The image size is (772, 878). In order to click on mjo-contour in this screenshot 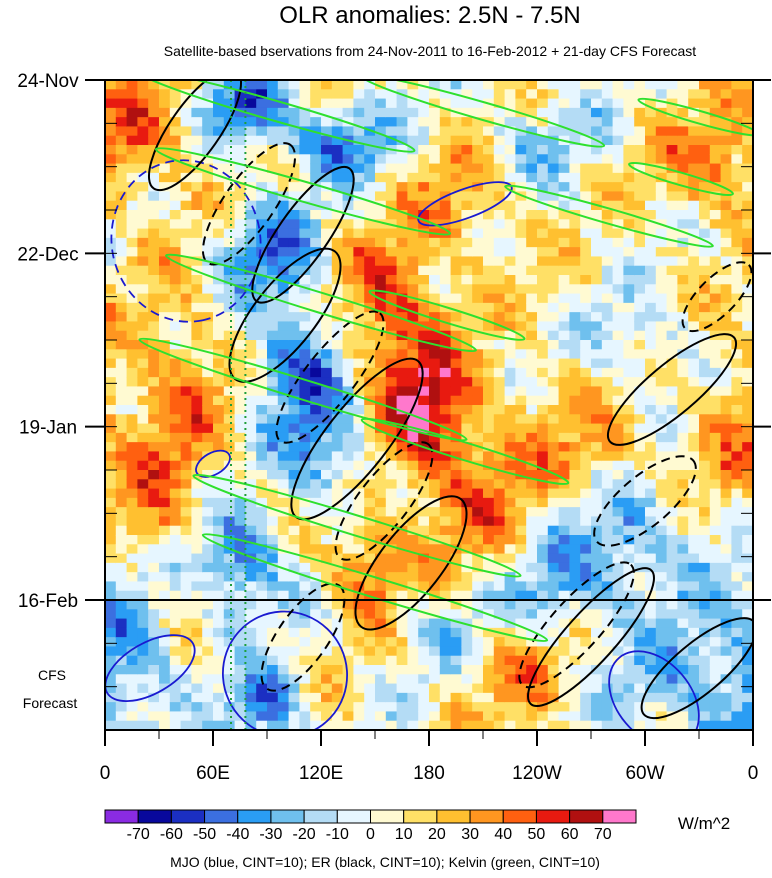, I will do `click(654, 690)`.